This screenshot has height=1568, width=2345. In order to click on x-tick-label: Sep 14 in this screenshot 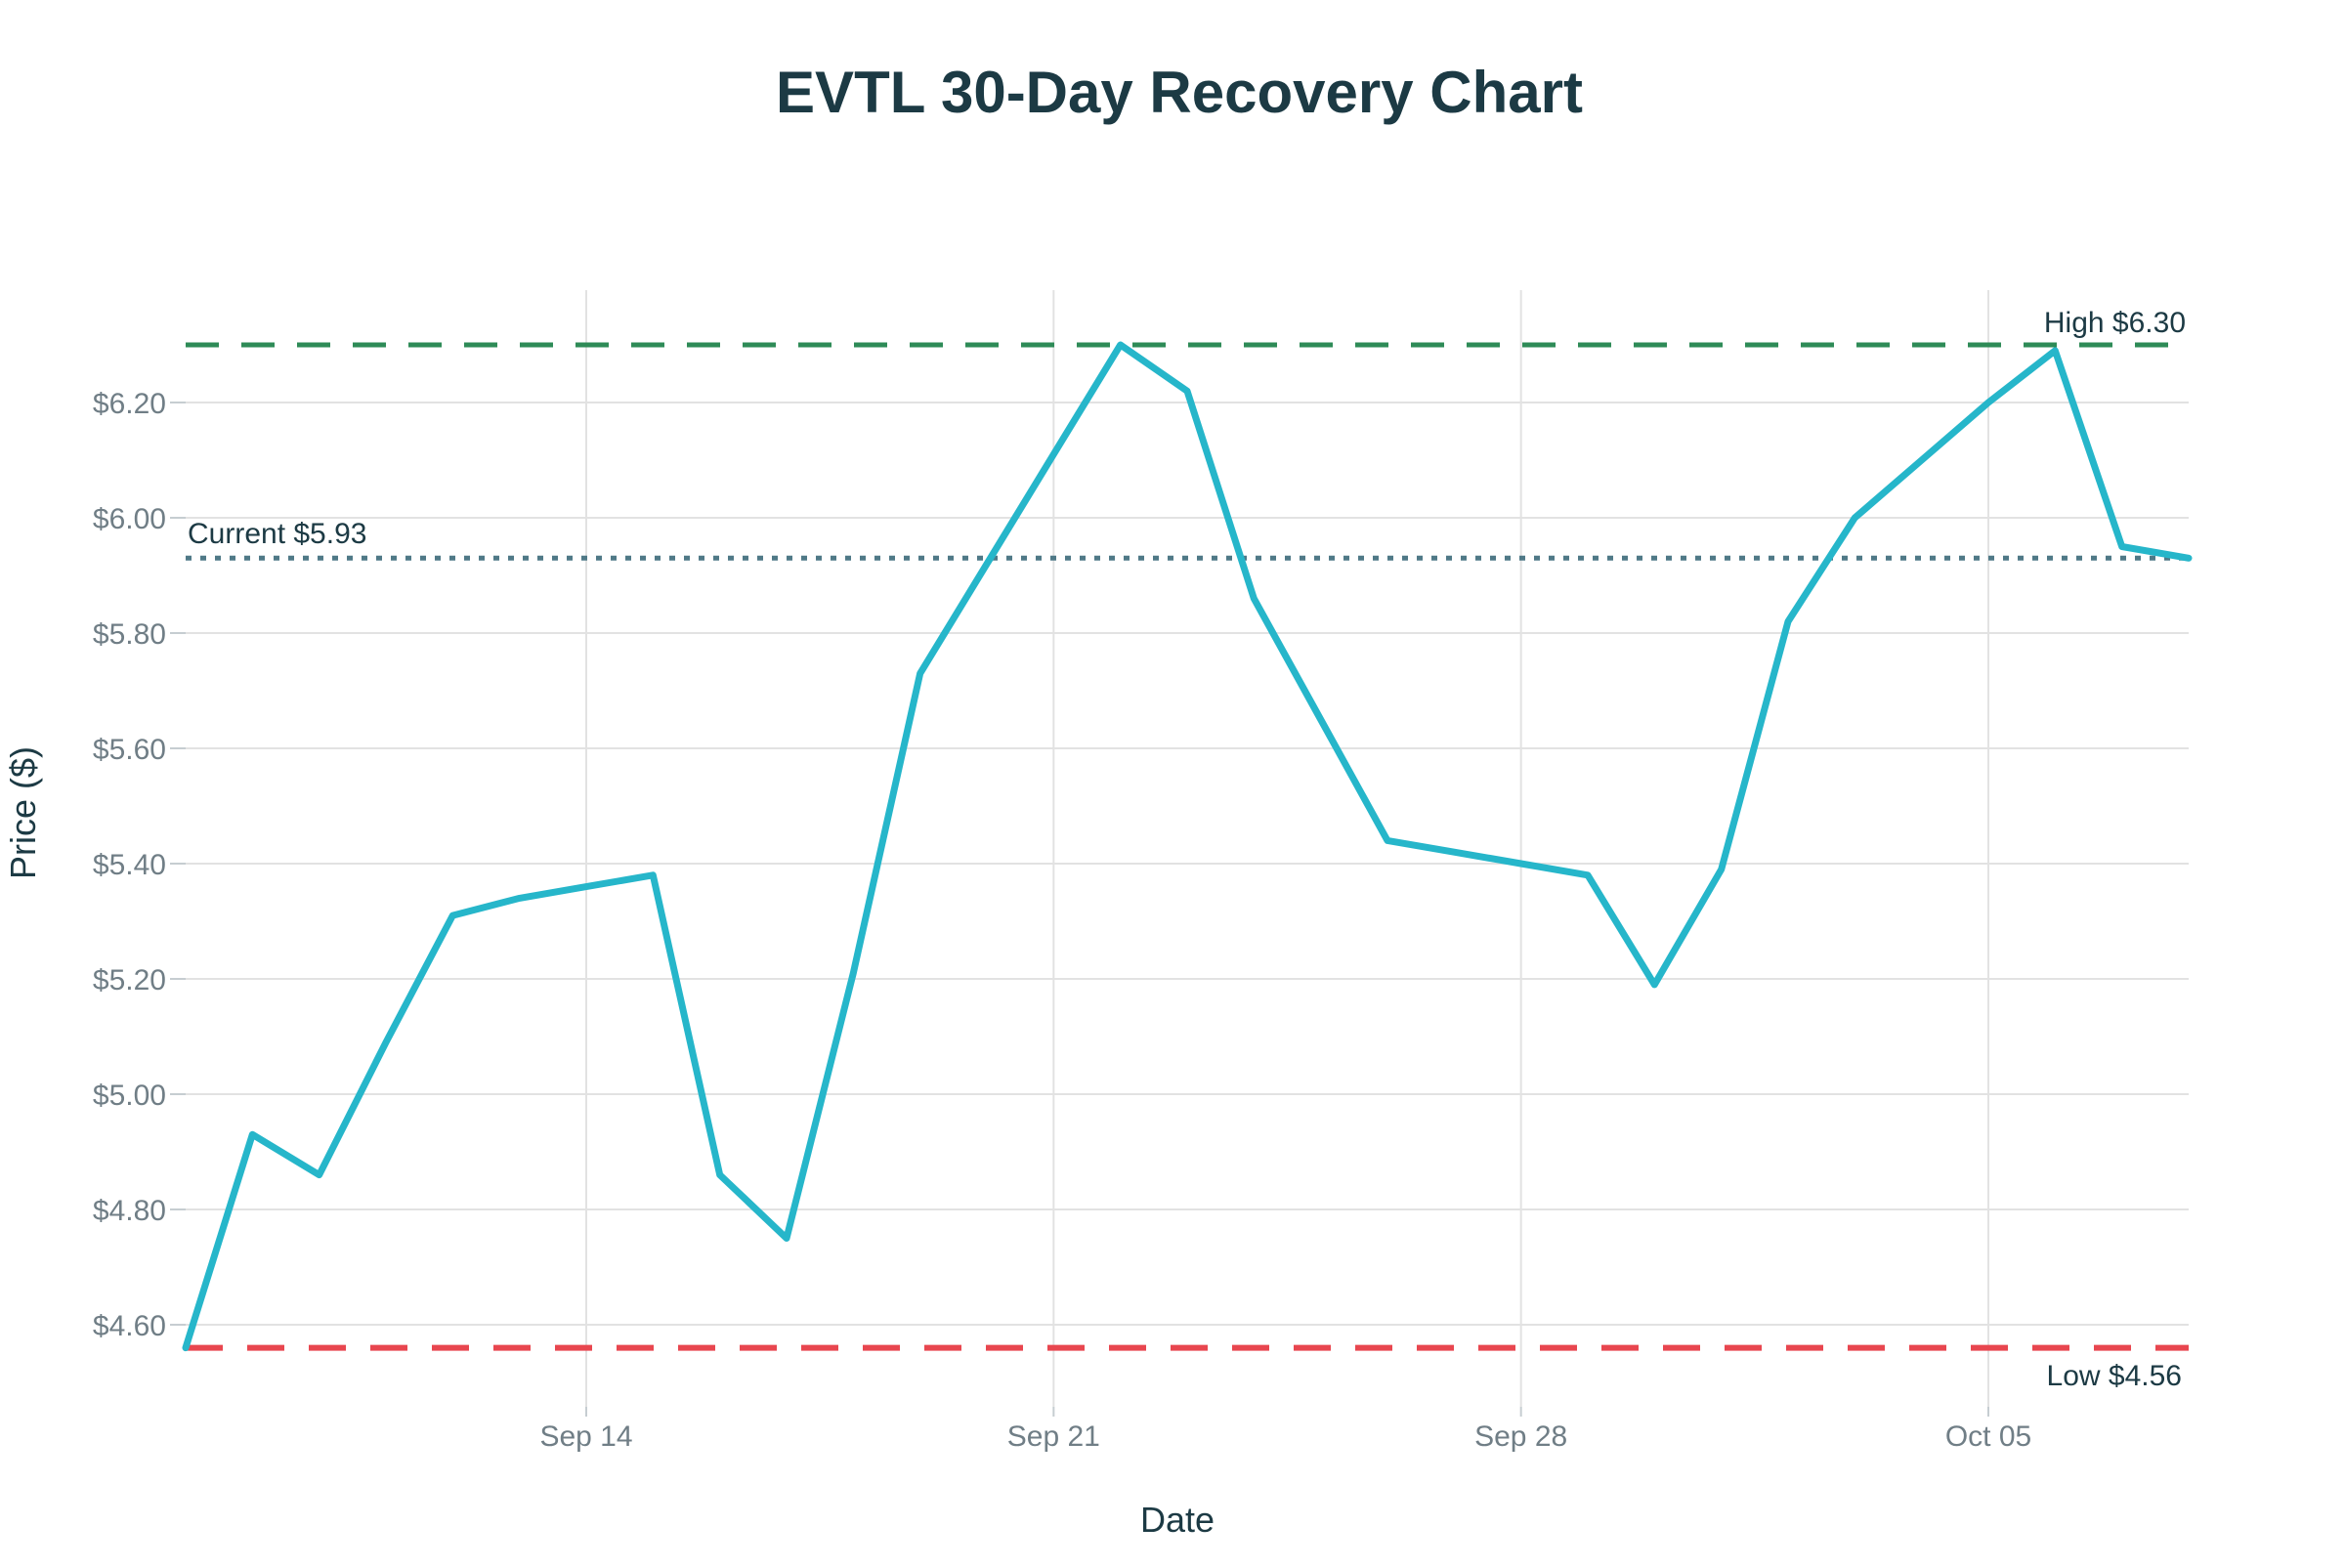, I will do `click(585, 1436)`.